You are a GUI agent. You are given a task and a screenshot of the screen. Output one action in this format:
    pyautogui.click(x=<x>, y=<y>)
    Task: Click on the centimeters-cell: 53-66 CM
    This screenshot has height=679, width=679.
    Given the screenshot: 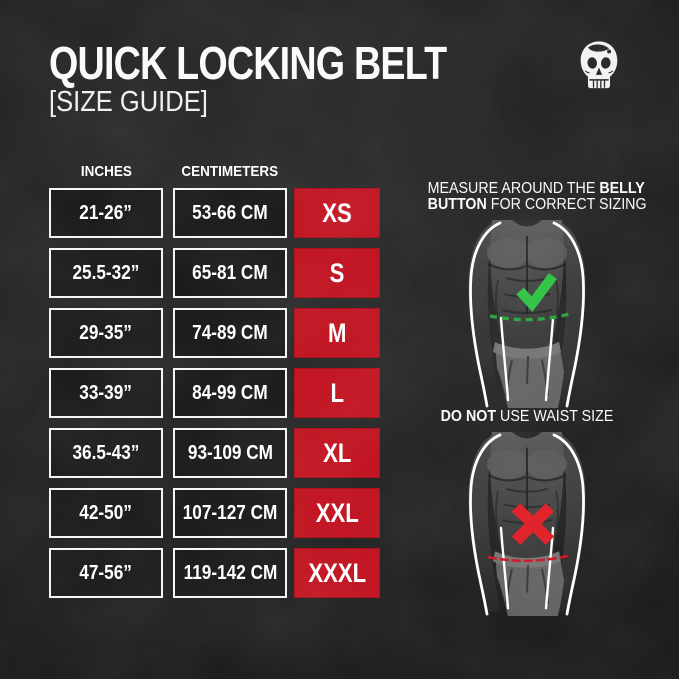 What is the action you would take?
    pyautogui.click(x=230, y=213)
    